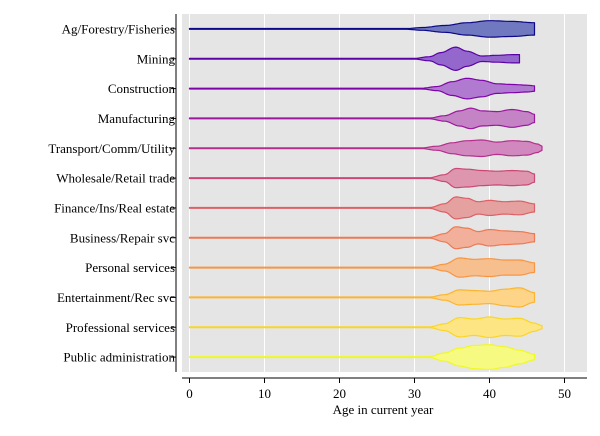  What do you see at coordinates (362, 357) in the screenshot?
I see `violin-public-administration` at bounding box center [362, 357].